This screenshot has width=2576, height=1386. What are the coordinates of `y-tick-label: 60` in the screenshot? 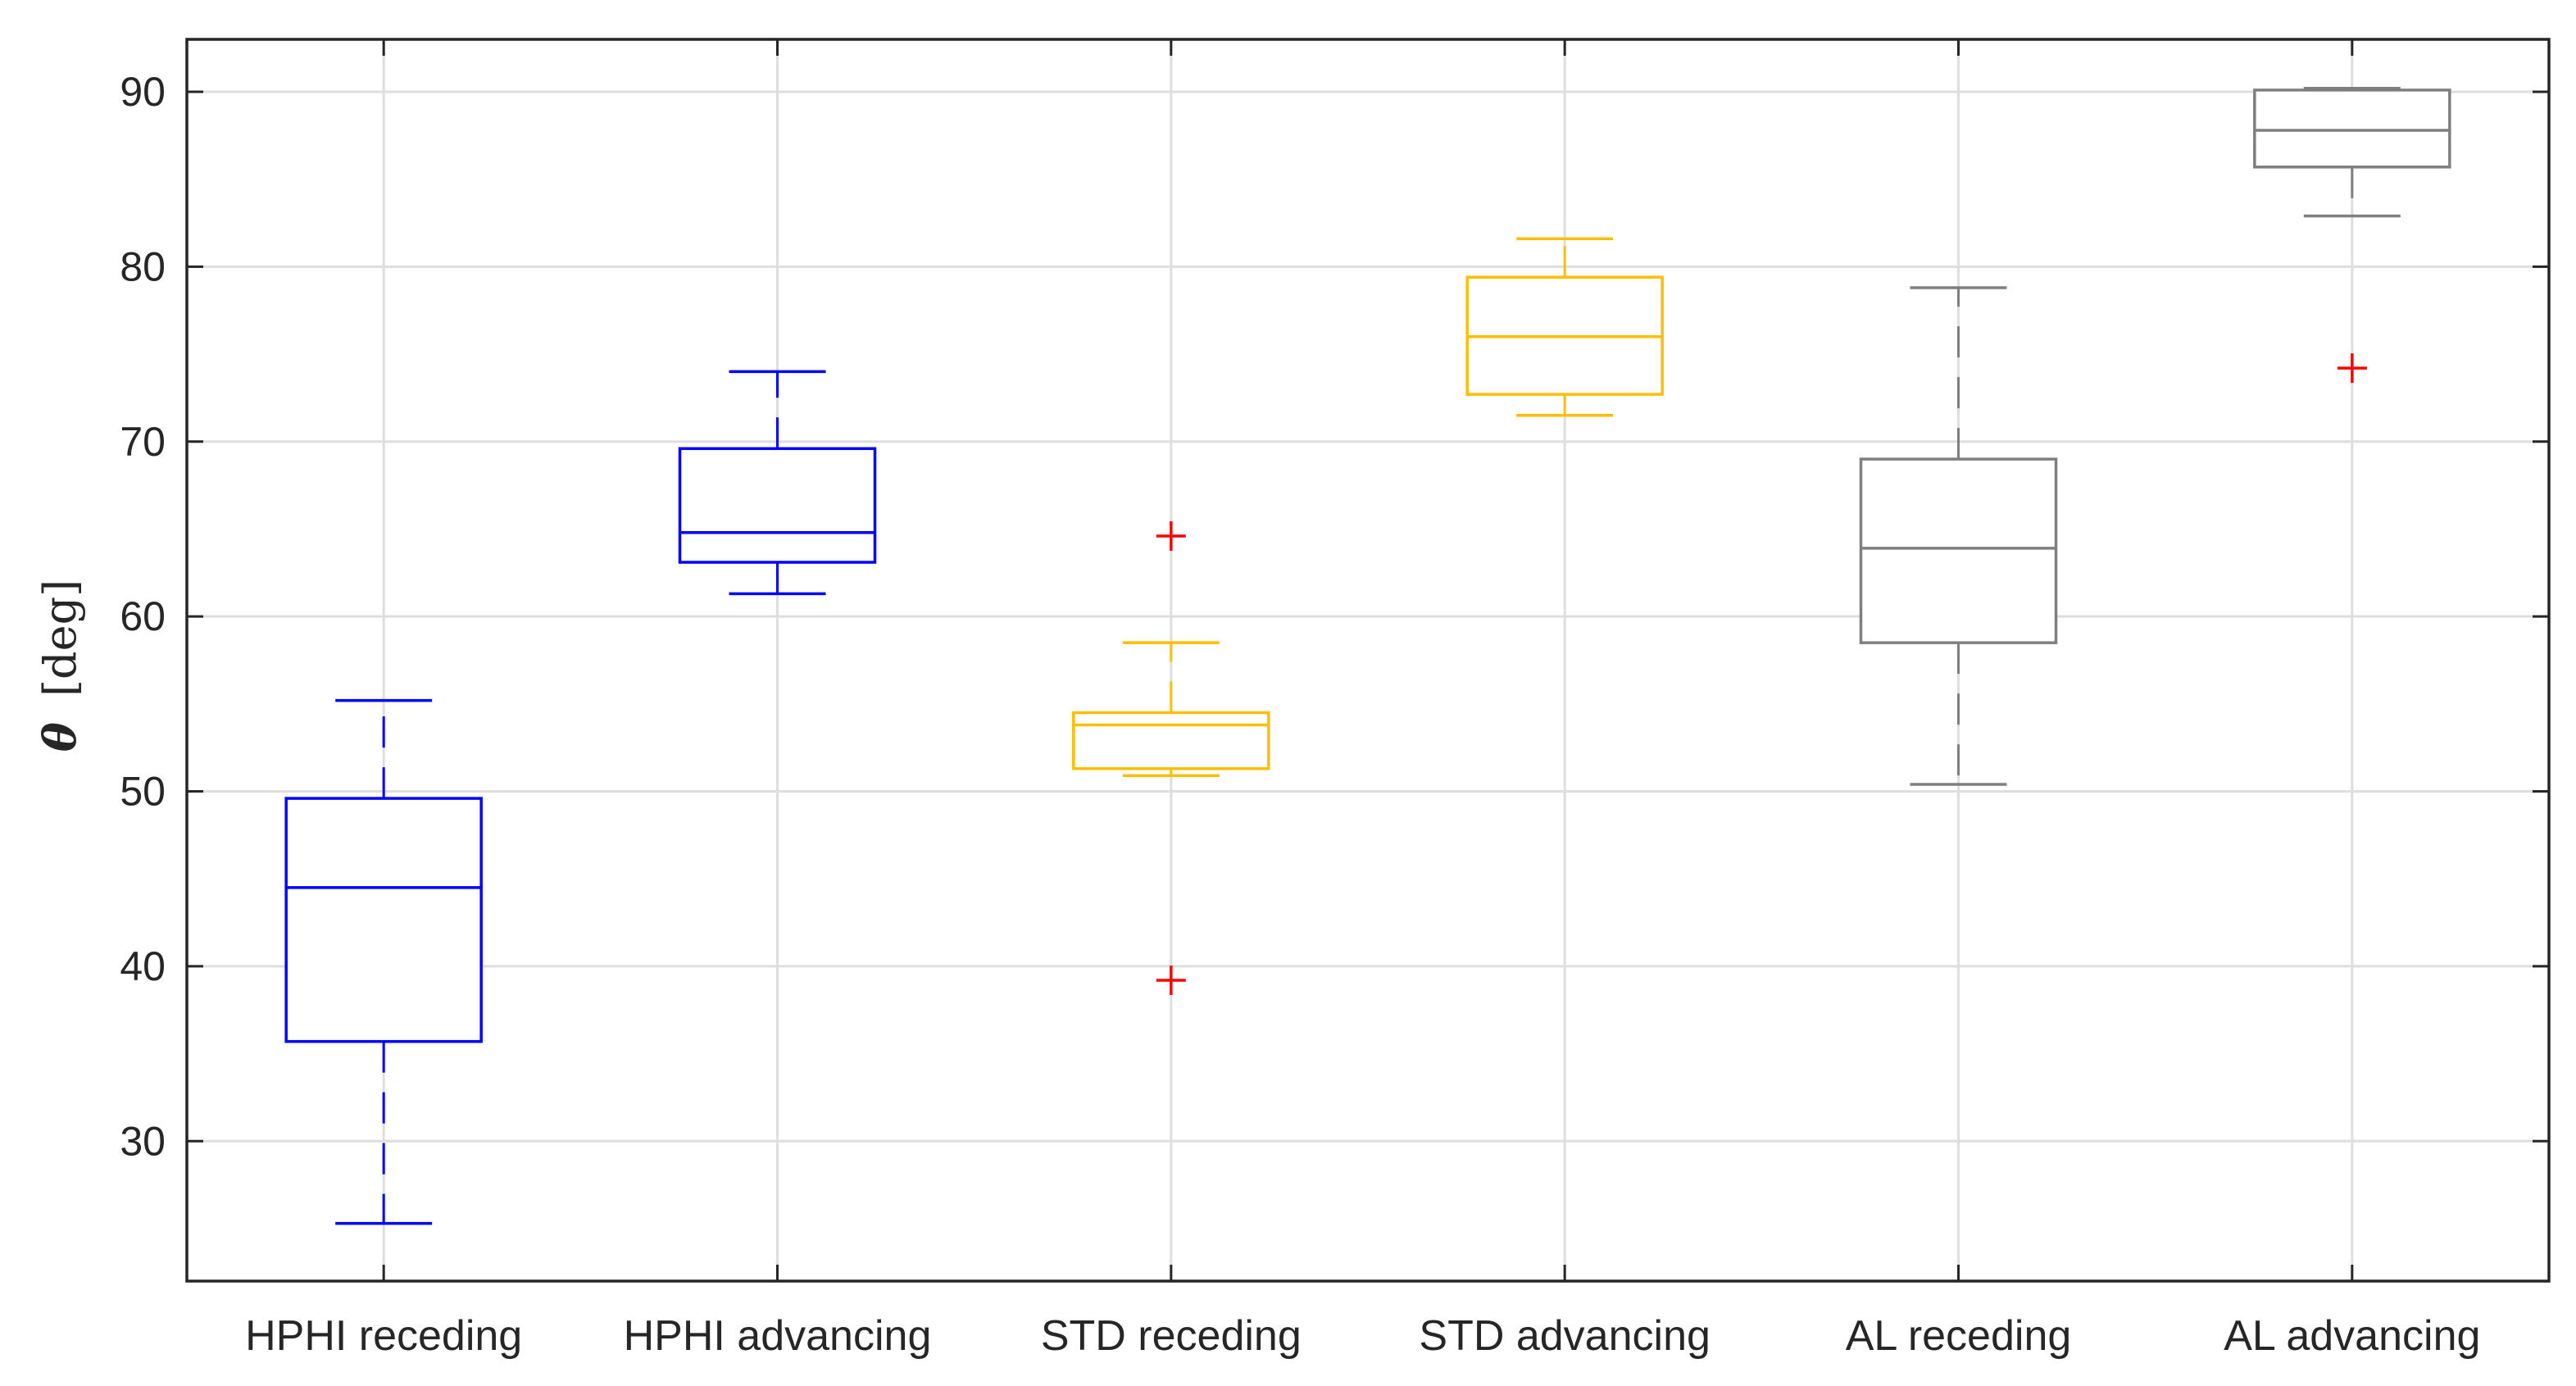 It's located at (143, 616).